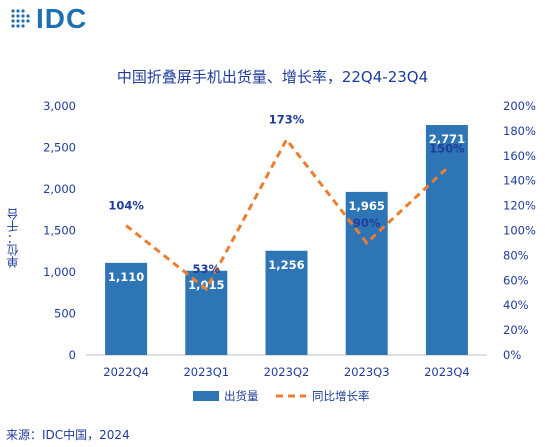 The height and width of the screenshot is (447, 545). I want to click on growth-rate-label: 173%, so click(287, 120).